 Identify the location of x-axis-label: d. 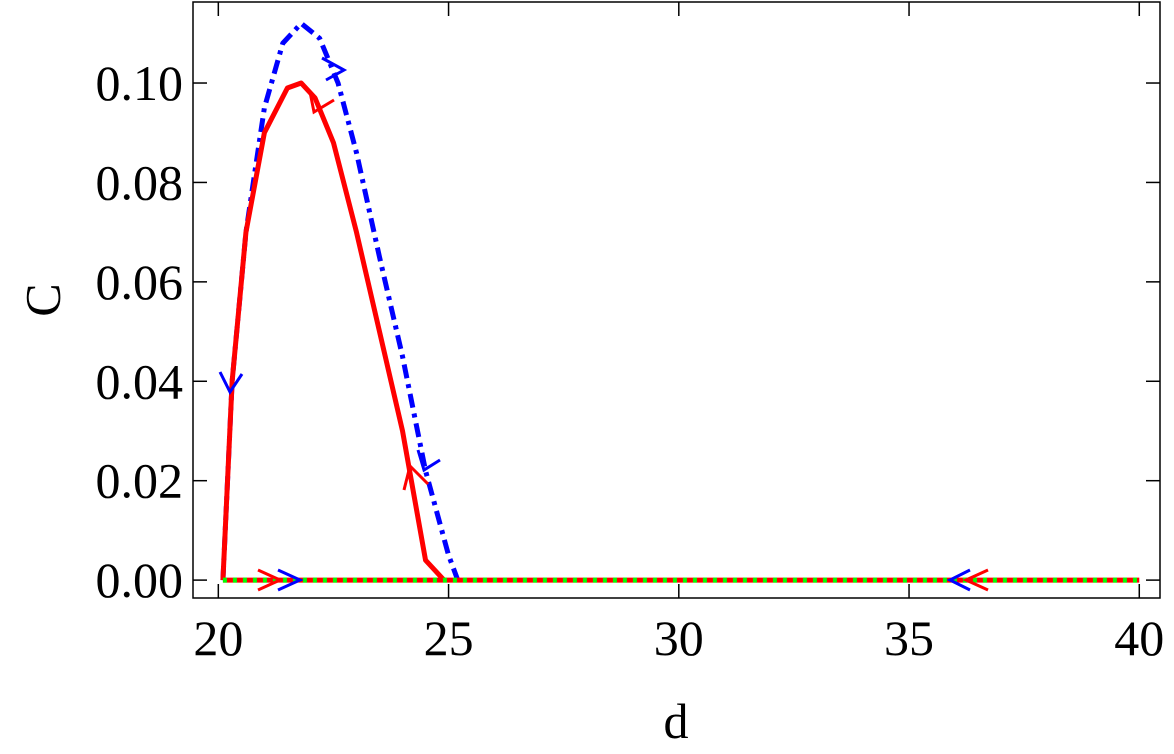
(676, 721).